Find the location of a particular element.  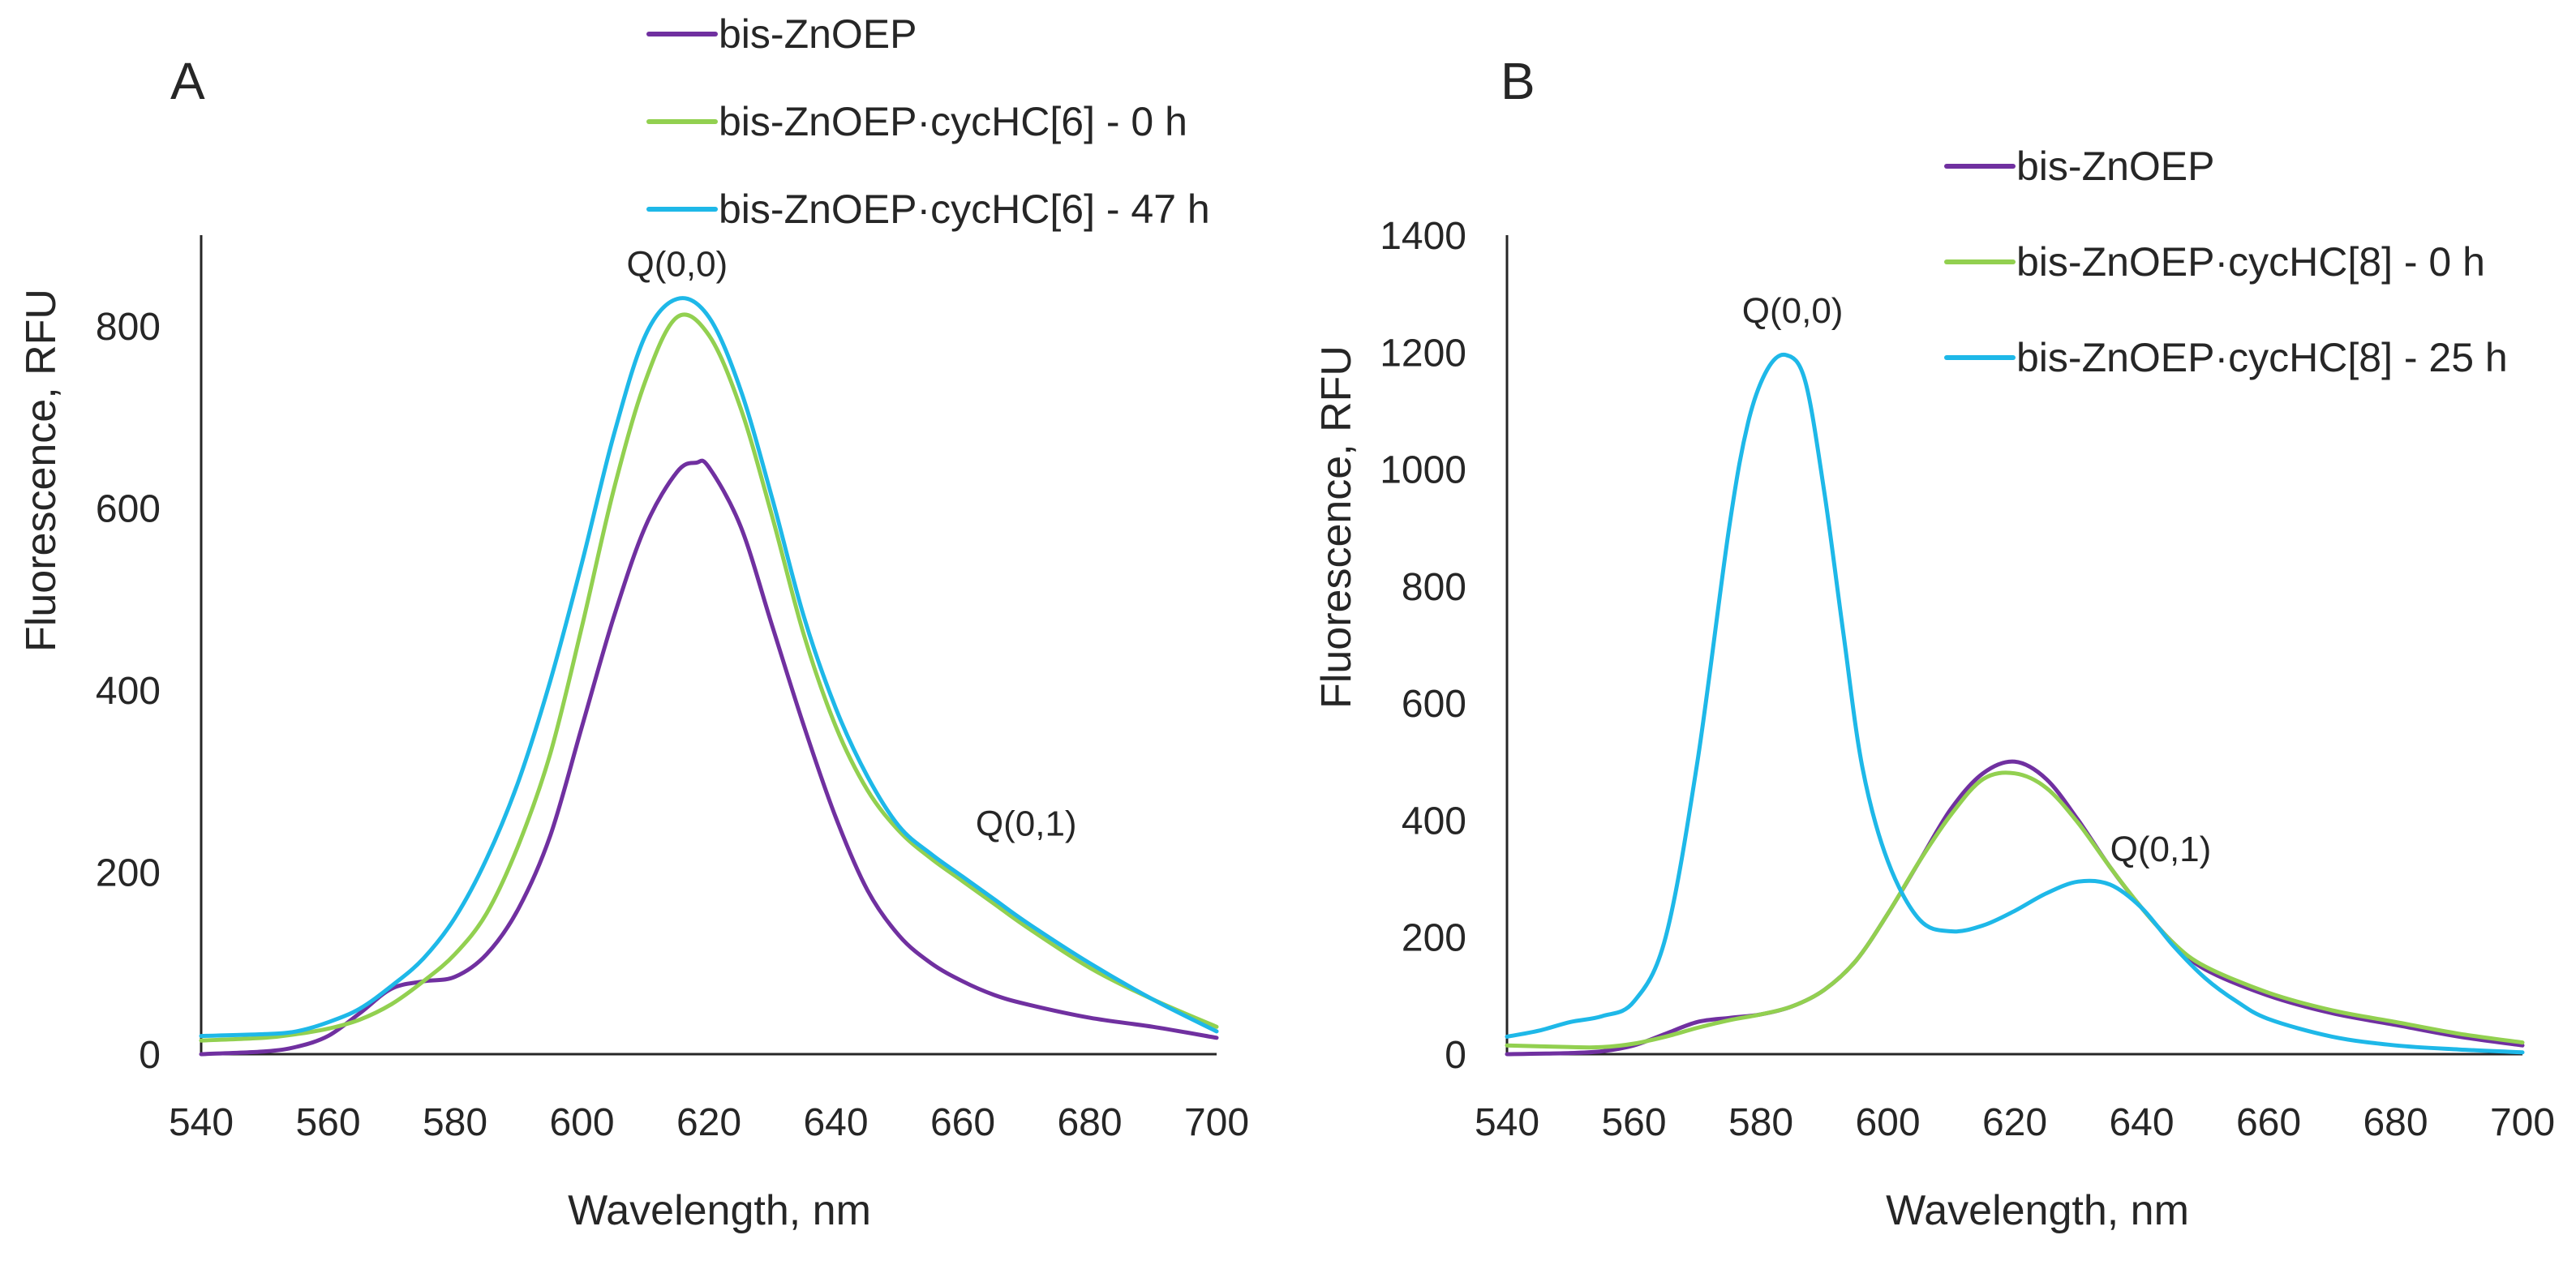

panel-b-y-tick-label: 400 is located at coordinates (1434, 821).